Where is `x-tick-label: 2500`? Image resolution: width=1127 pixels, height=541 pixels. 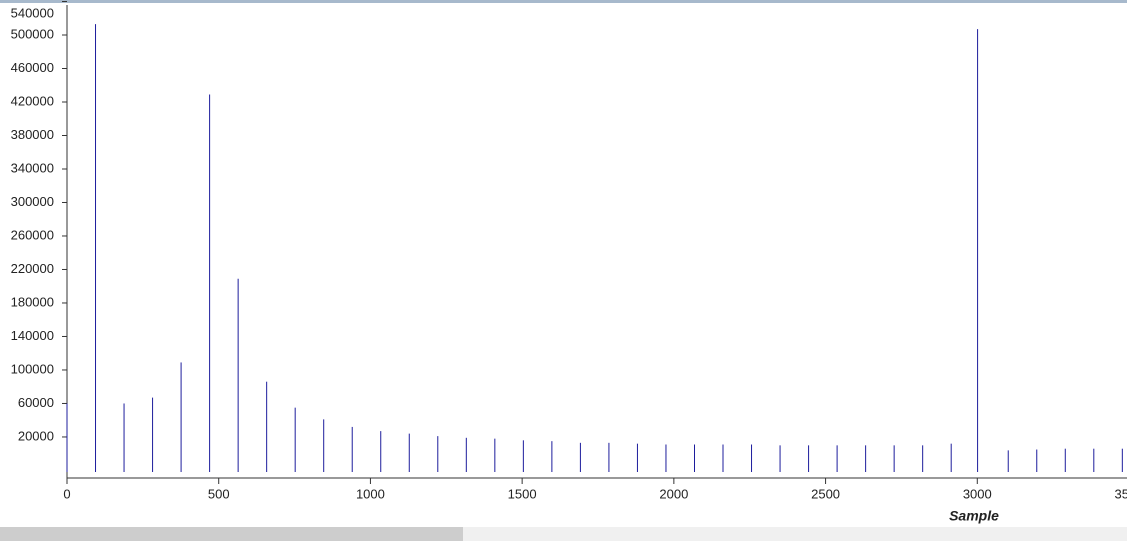 x-tick-label: 2500 is located at coordinates (825, 493).